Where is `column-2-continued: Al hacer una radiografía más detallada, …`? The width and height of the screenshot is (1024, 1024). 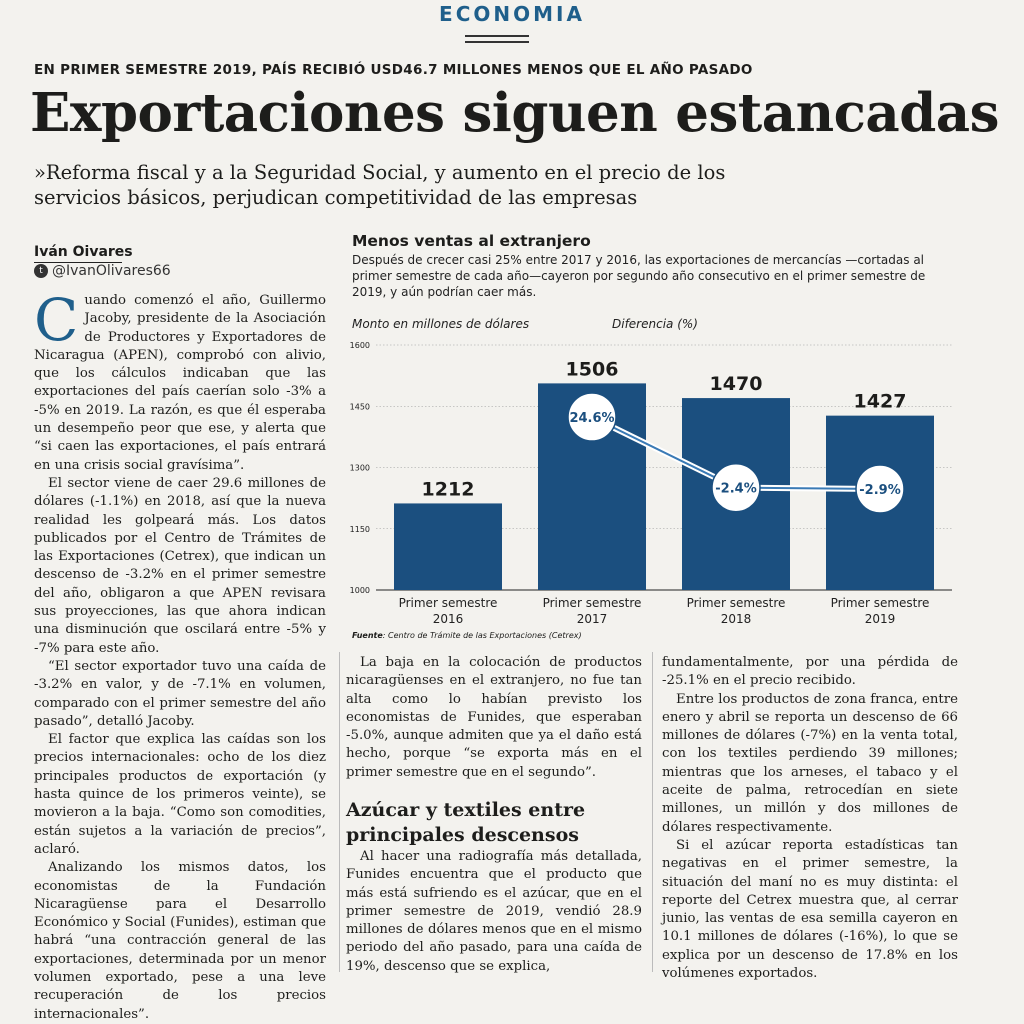 column-2-continued: Al hacer una radiografía más detallada, … is located at coordinates (494, 912).